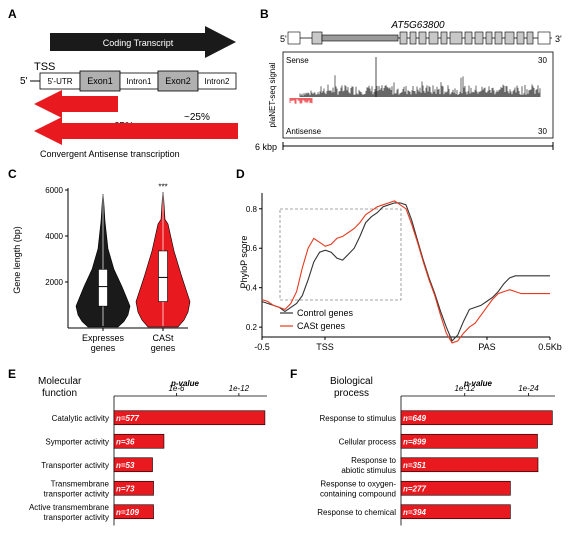 The height and width of the screenshot is (539, 574). What do you see at coordinates (558, 39) in the screenshot?
I see `gene-model-three-prime: 3'` at bounding box center [558, 39].